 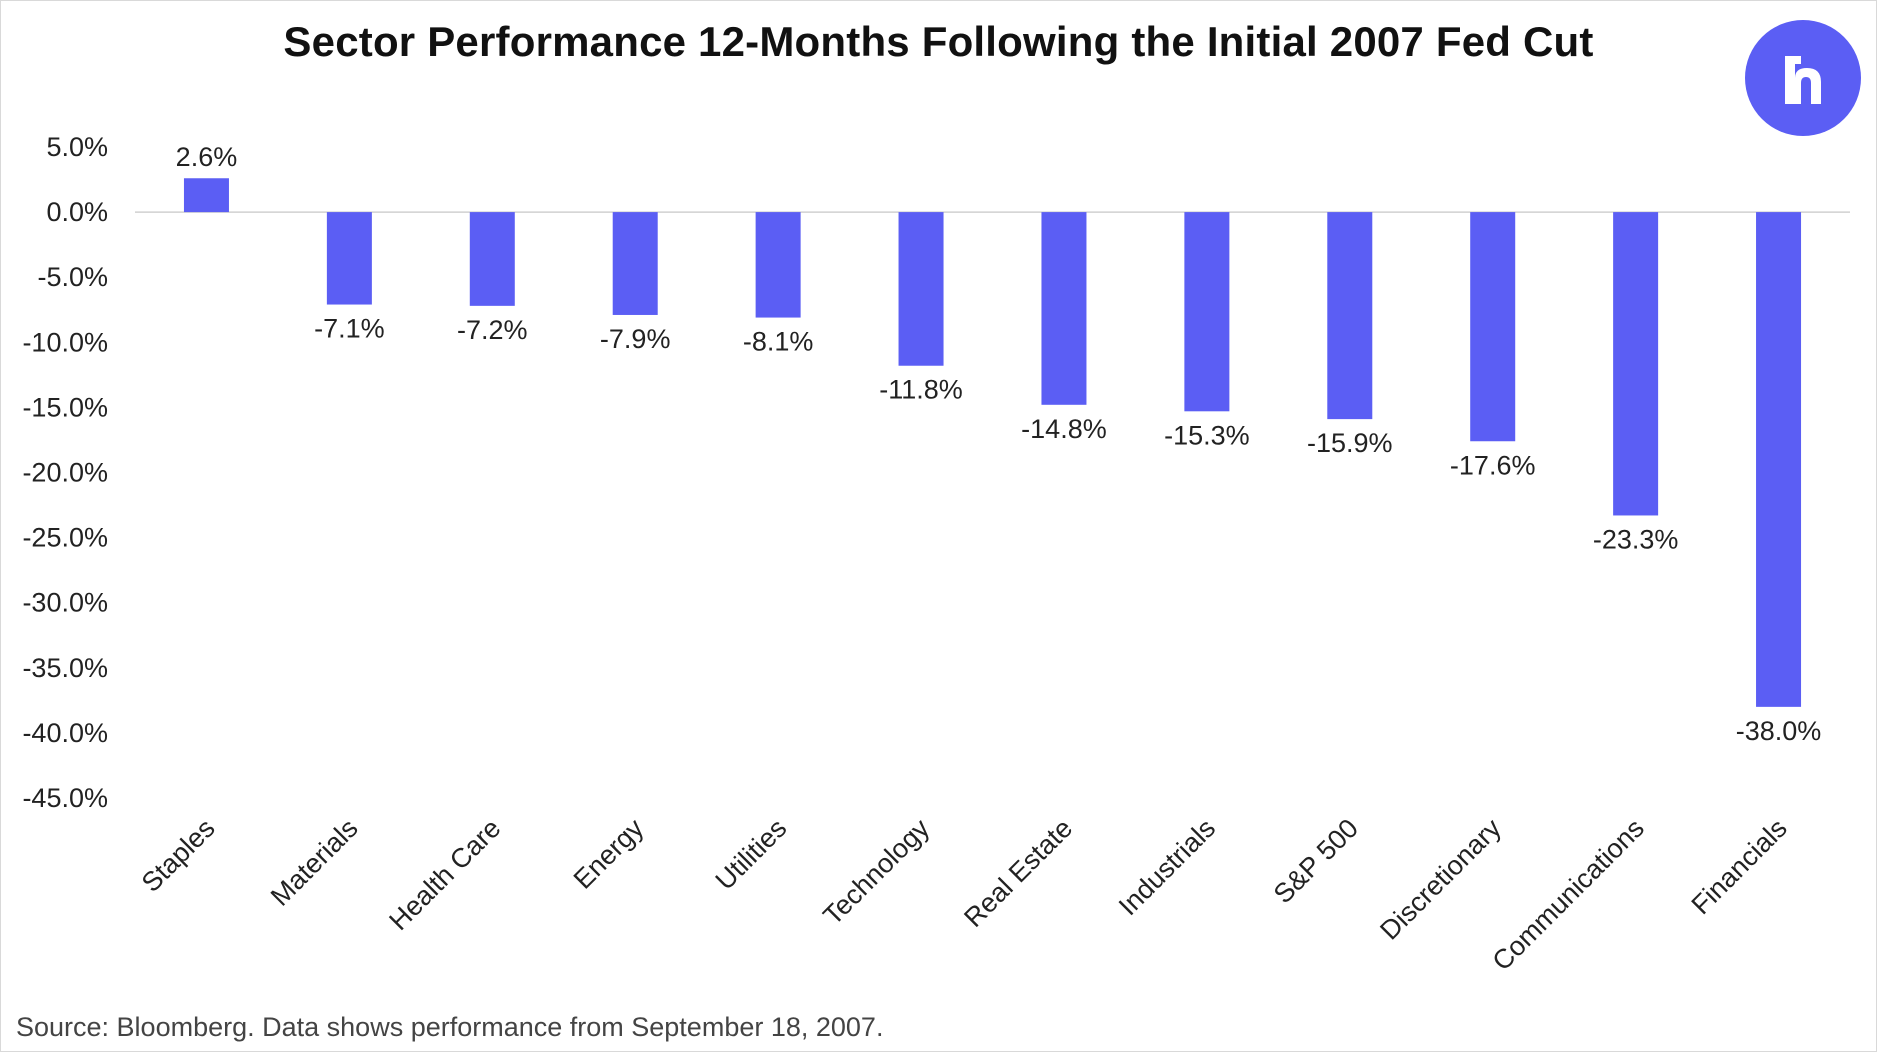 I want to click on data-label: -38.0%, so click(x=1779, y=731).